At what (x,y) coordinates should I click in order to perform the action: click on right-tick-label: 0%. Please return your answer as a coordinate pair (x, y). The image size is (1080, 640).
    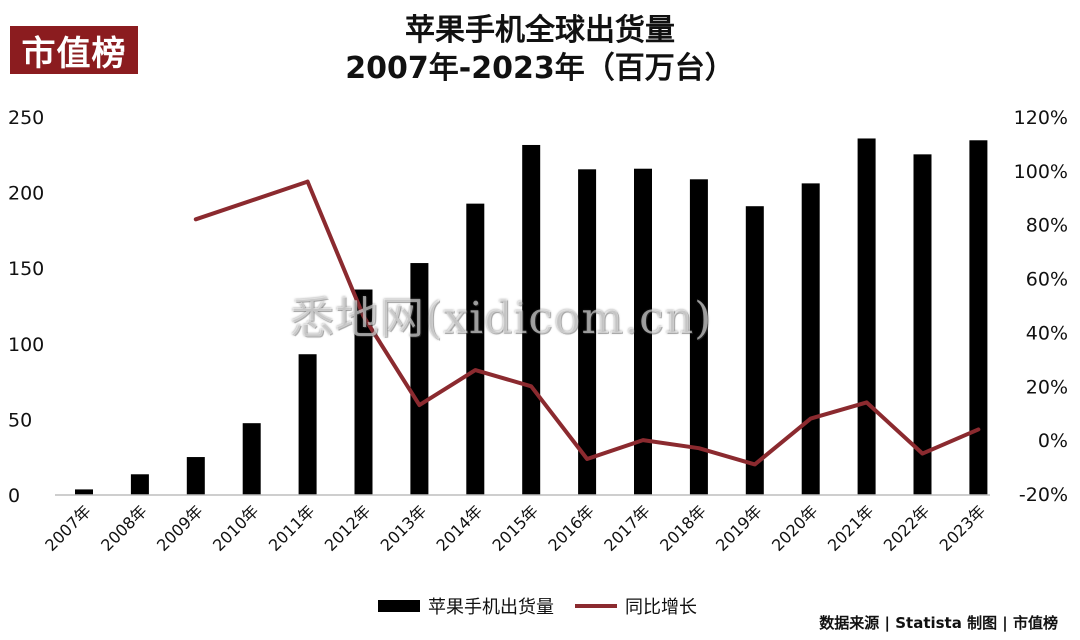
    Looking at the image, I should click on (1053, 441).